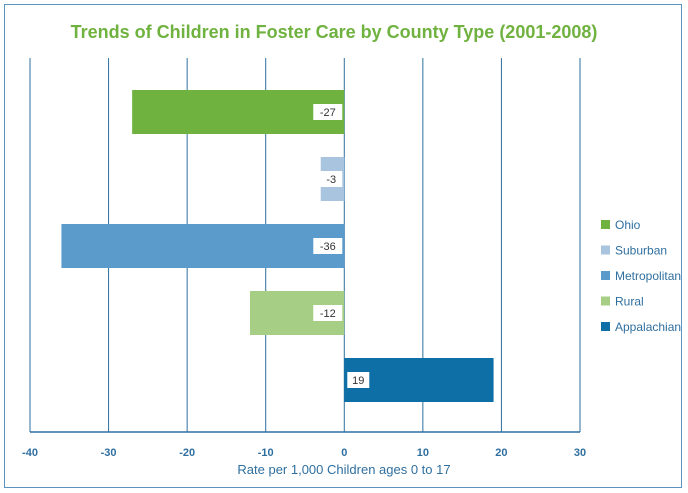  Describe the element at coordinates (641, 251) in the screenshot. I see `legend-label-suburban: Suburban` at that location.